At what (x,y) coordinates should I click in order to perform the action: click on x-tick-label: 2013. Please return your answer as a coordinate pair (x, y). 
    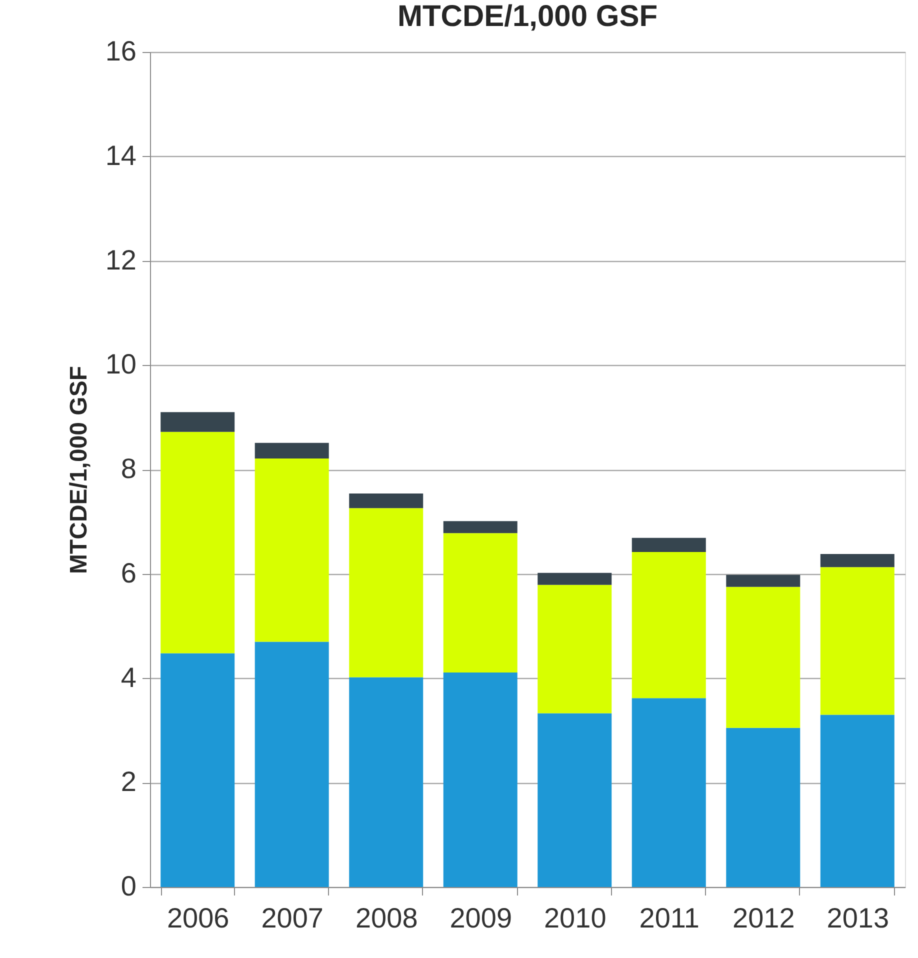
    Looking at the image, I should click on (858, 918).